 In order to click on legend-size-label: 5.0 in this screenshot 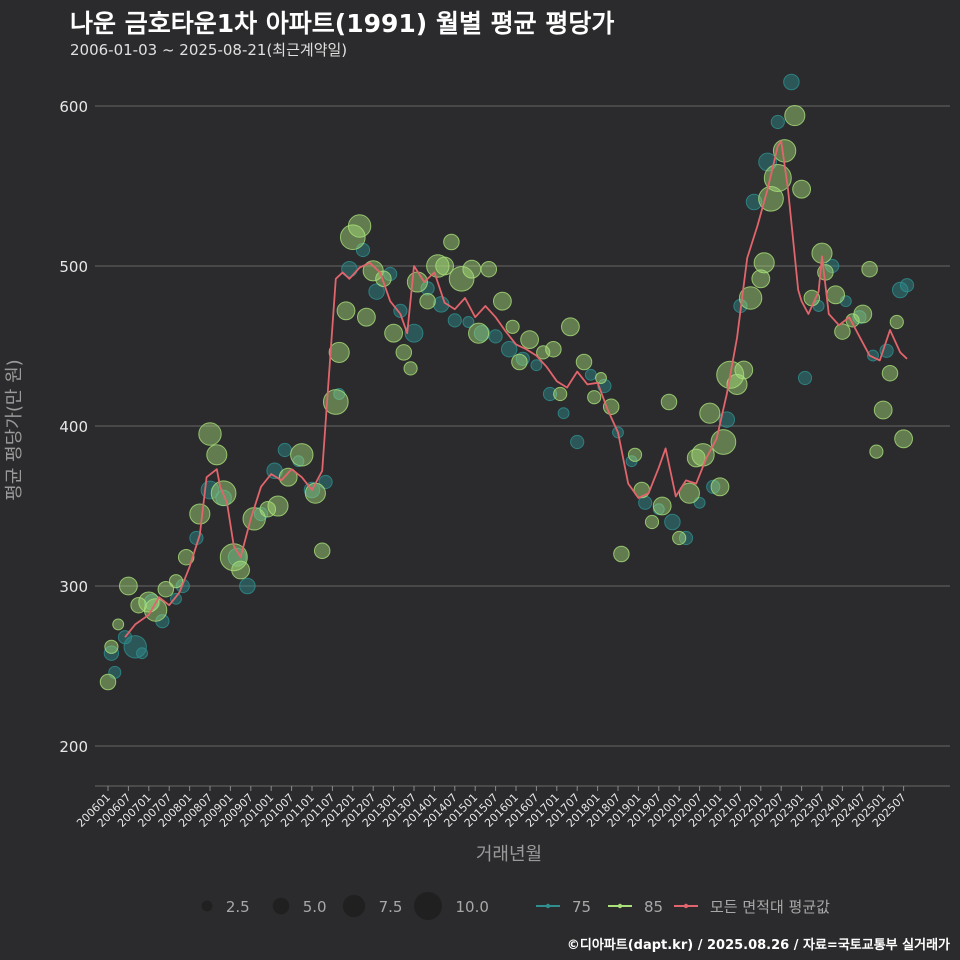, I will do `click(315, 907)`.